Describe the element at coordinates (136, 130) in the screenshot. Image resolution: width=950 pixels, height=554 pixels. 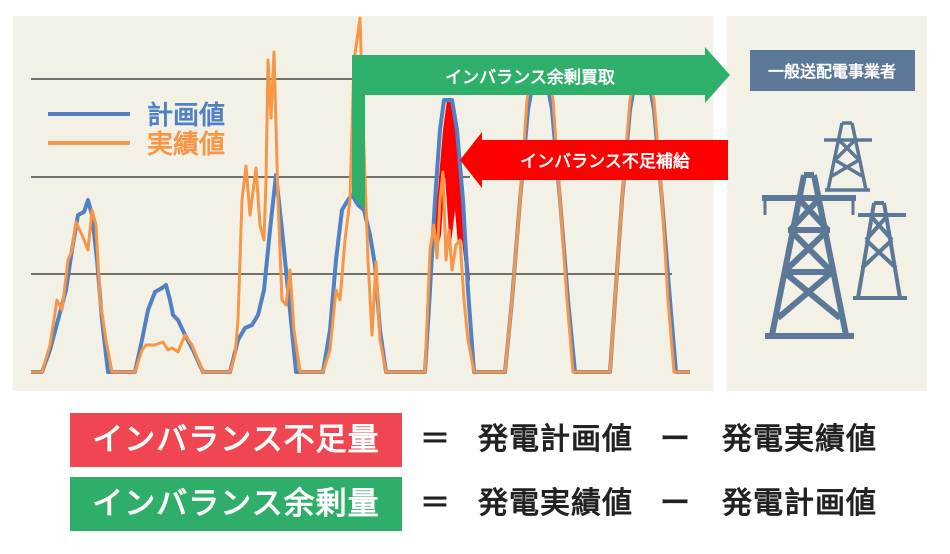
I see `legend: 計画値 実績値` at that location.